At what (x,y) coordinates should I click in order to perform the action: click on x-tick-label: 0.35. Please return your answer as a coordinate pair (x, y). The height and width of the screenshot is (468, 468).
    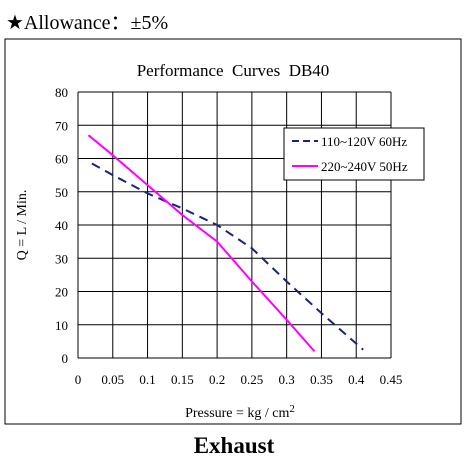
    Looking at the image, I should click on (321, 379).